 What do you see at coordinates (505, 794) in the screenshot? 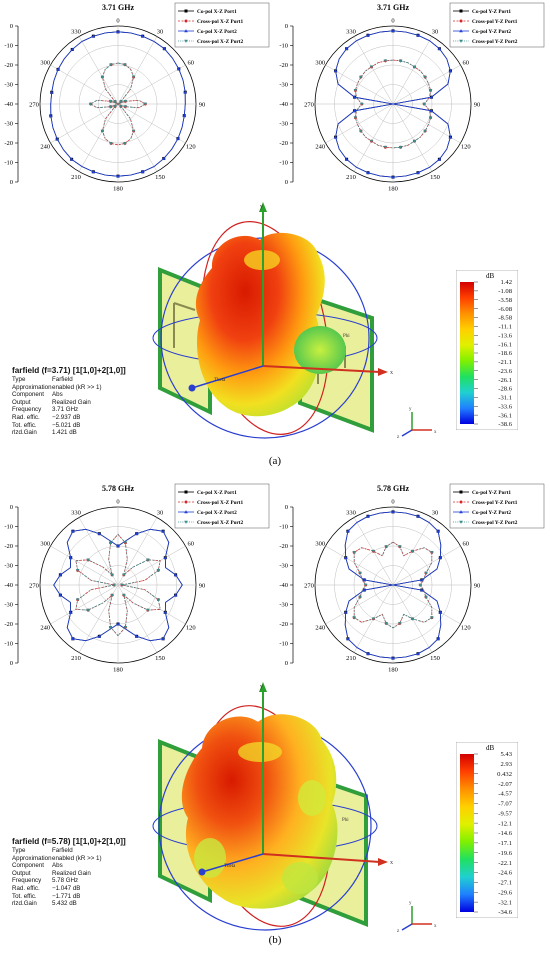
I see `colorbar-tick-label: -4.57` at bounding box center [505, 794].